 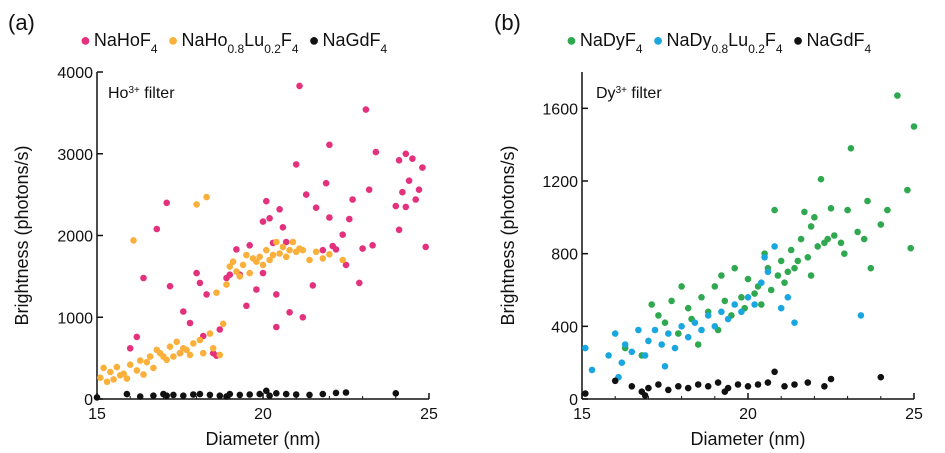 I want to click on legend: ● NaDyF4 ● NaDy0.8Lu0.2F4 ● NaGdF4, so click(x=718, y=43).